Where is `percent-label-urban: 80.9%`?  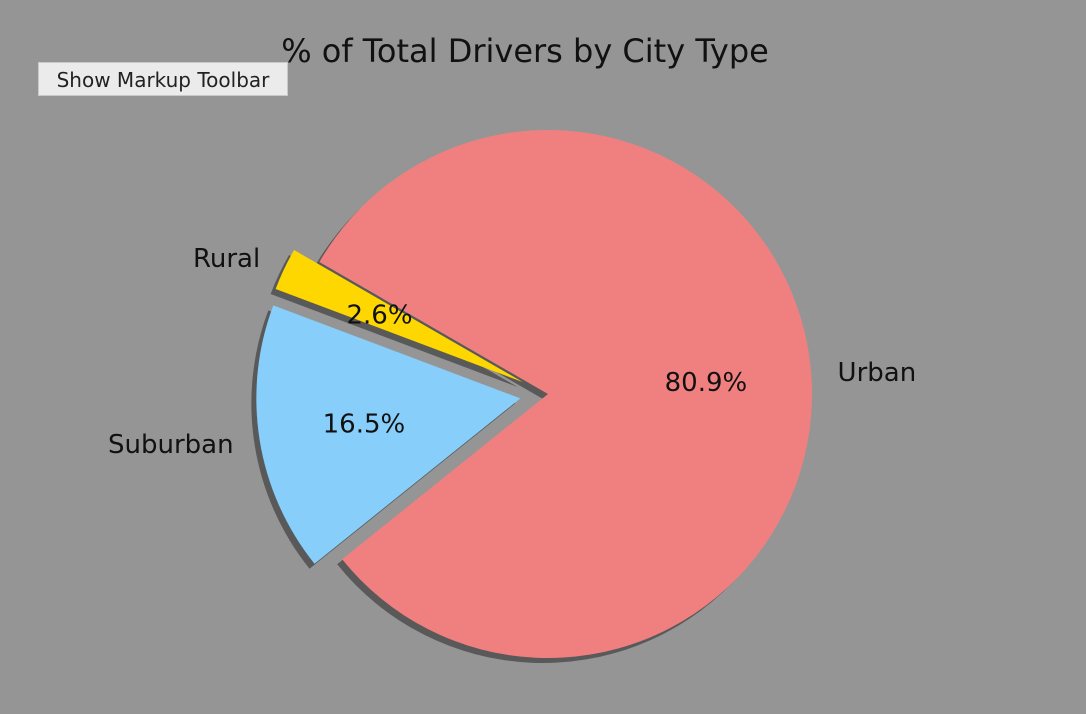
percent-label-urban: 80.9% is located at coordinates (706, 383).